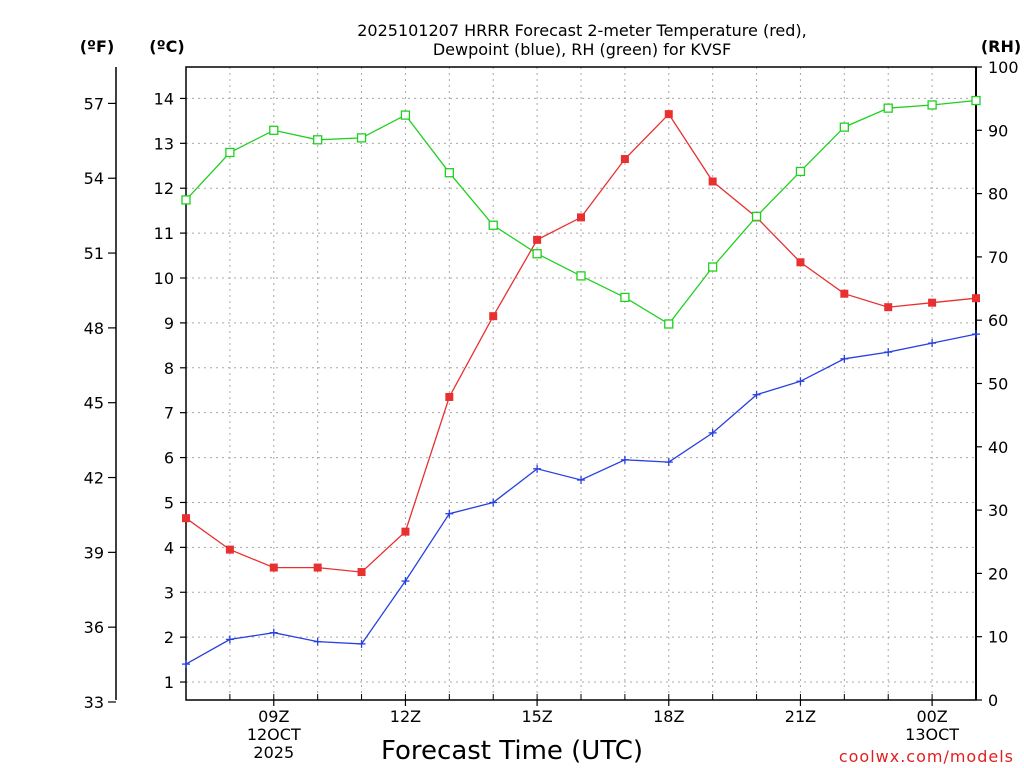 Image resolution: width=1024 pixels, height=768 pixels. What do you see at coordinates (273, 752) in the screenshot?
I see `x-tick-label: 2025` at bounding box center [273, 752].